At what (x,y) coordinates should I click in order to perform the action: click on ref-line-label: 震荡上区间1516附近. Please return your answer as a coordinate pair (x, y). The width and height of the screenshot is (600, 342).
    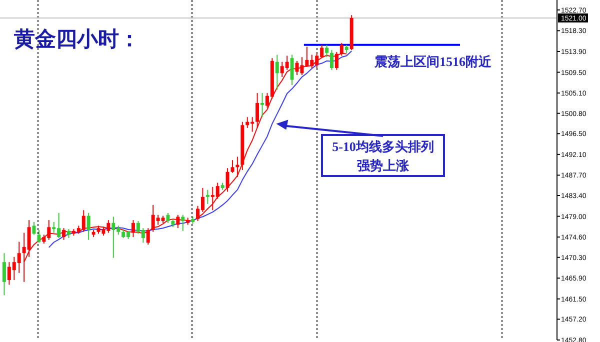
    Looking at the image, I should click on (433, 61).